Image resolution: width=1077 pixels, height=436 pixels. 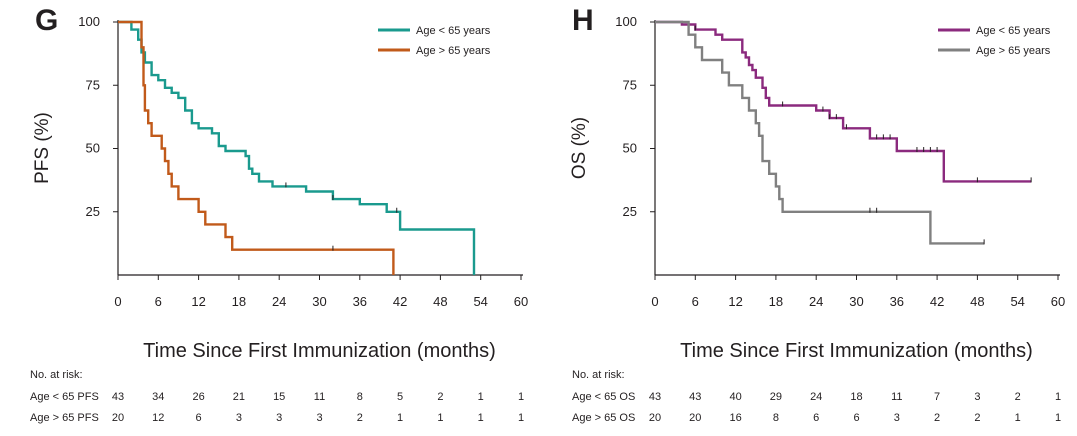 I want to click on risk-value: 34, so click(x=158, y=397).